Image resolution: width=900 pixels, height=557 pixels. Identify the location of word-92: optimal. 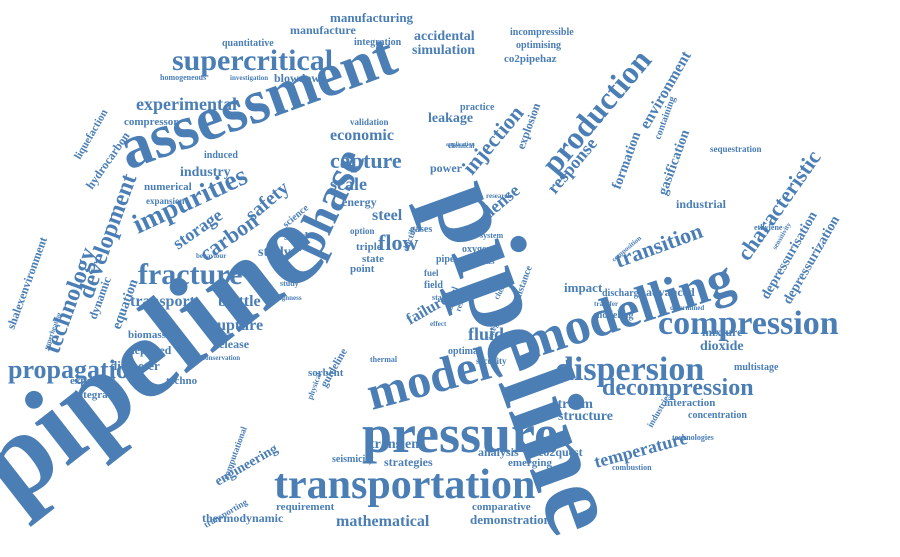
(464, 351).